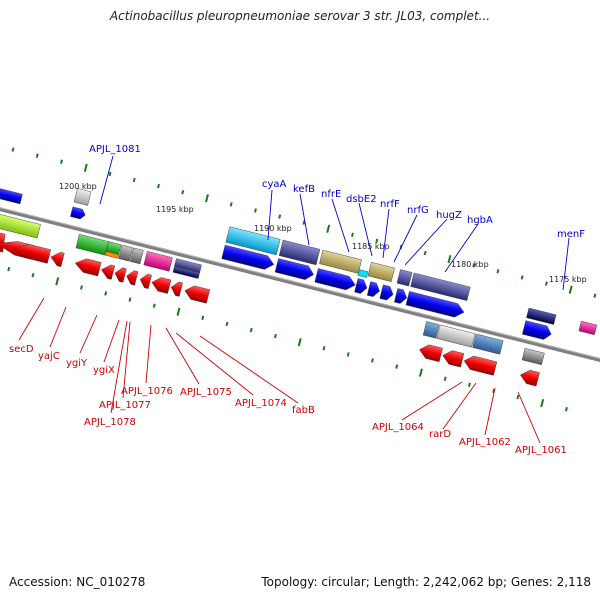  I want to click on gene-kefB-arrow, so click(294, 270).